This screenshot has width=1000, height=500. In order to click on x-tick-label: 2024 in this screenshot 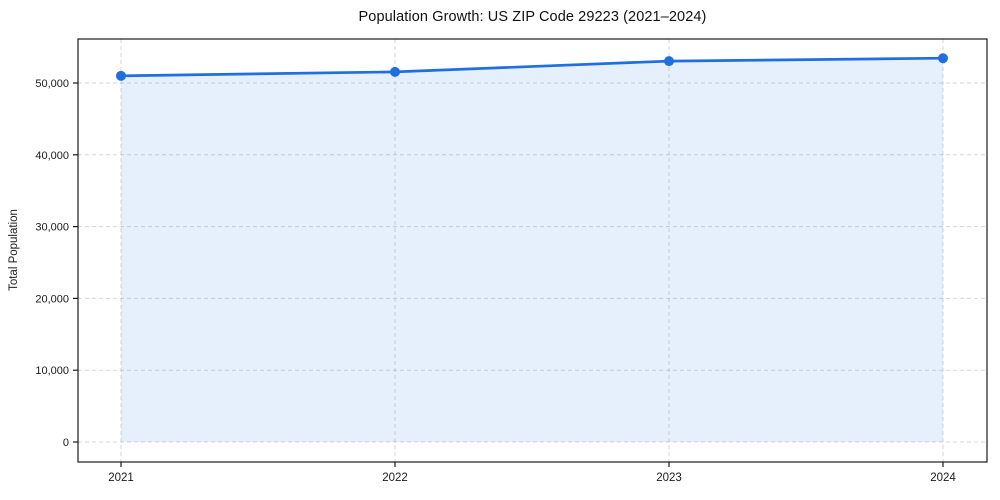, I will do `click(943, 478)`.